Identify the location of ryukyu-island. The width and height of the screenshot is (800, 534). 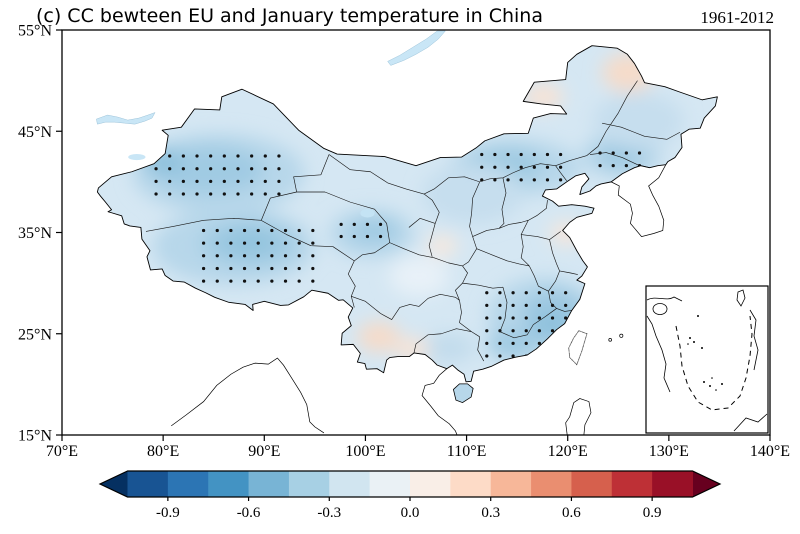
(621, 335).